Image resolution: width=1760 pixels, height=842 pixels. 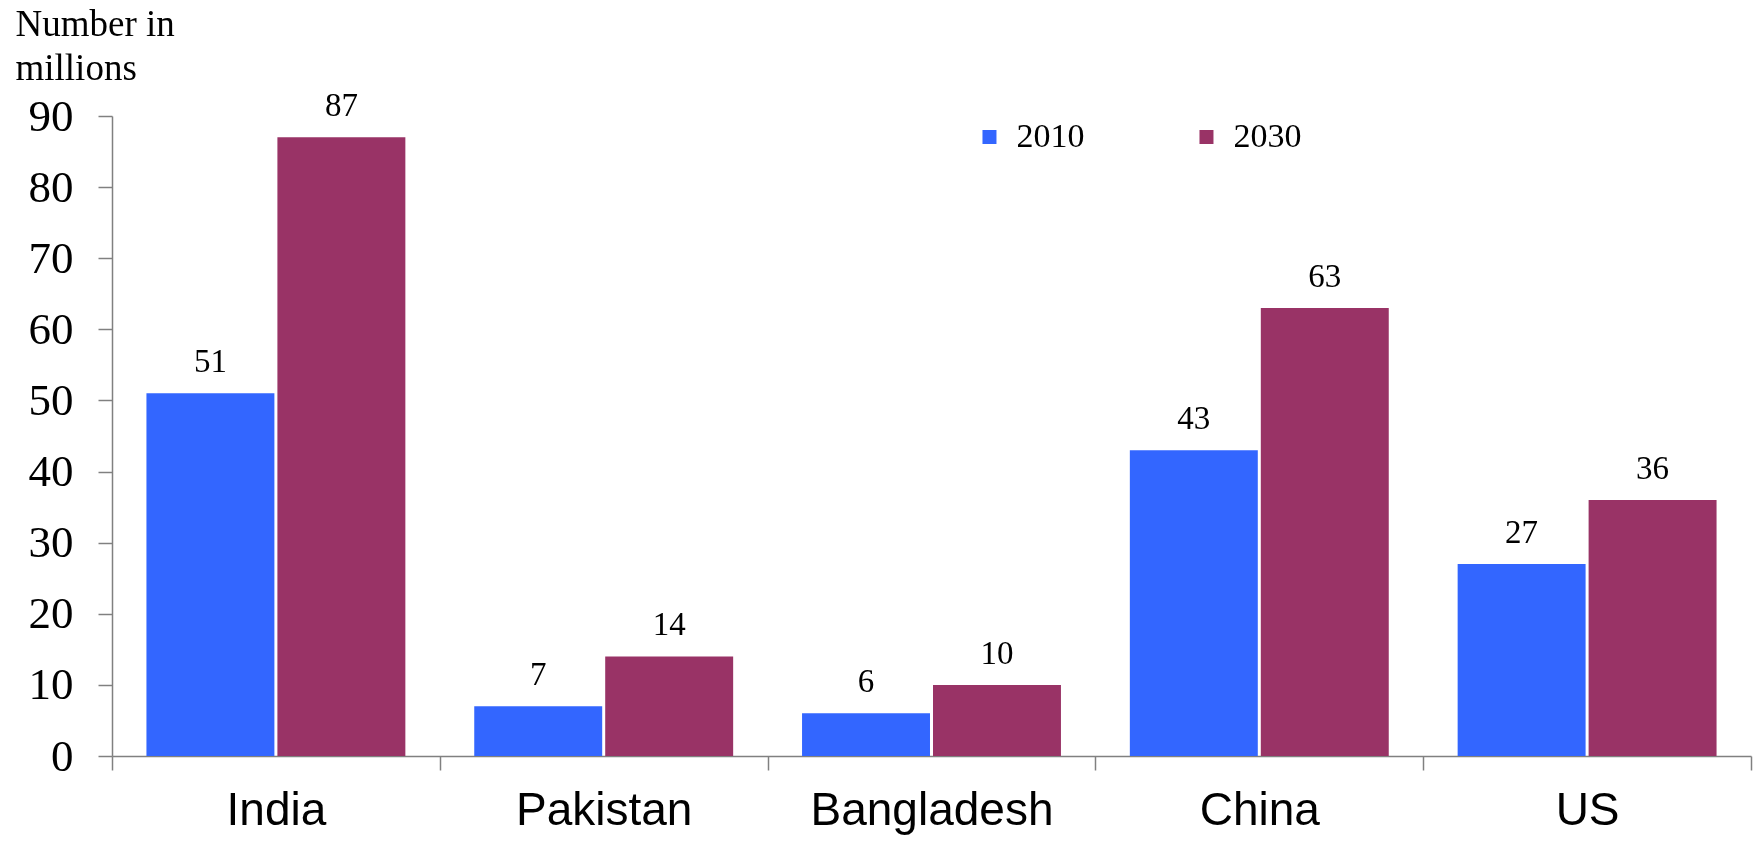 I want to click on y-tick-label: 50, so click(x=51, y=399).